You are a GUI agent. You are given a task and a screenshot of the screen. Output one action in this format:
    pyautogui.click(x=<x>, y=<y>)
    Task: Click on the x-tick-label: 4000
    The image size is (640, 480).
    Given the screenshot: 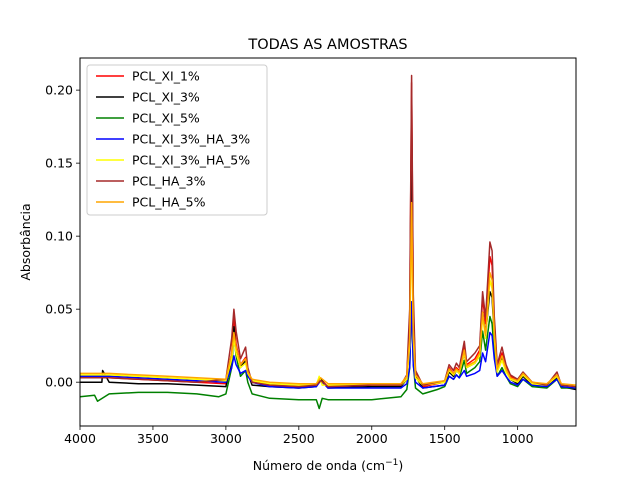 What is the action you would take?
    pyautogui.click(x=80, y=438)
    